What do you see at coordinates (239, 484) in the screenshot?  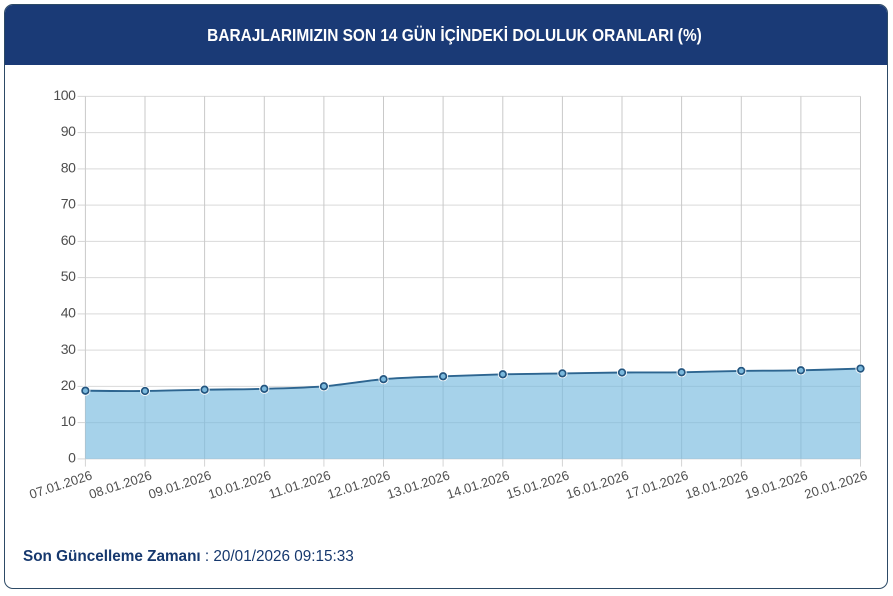 I see `svg-text: 10.01.2026` at bounding box center [239, 484].